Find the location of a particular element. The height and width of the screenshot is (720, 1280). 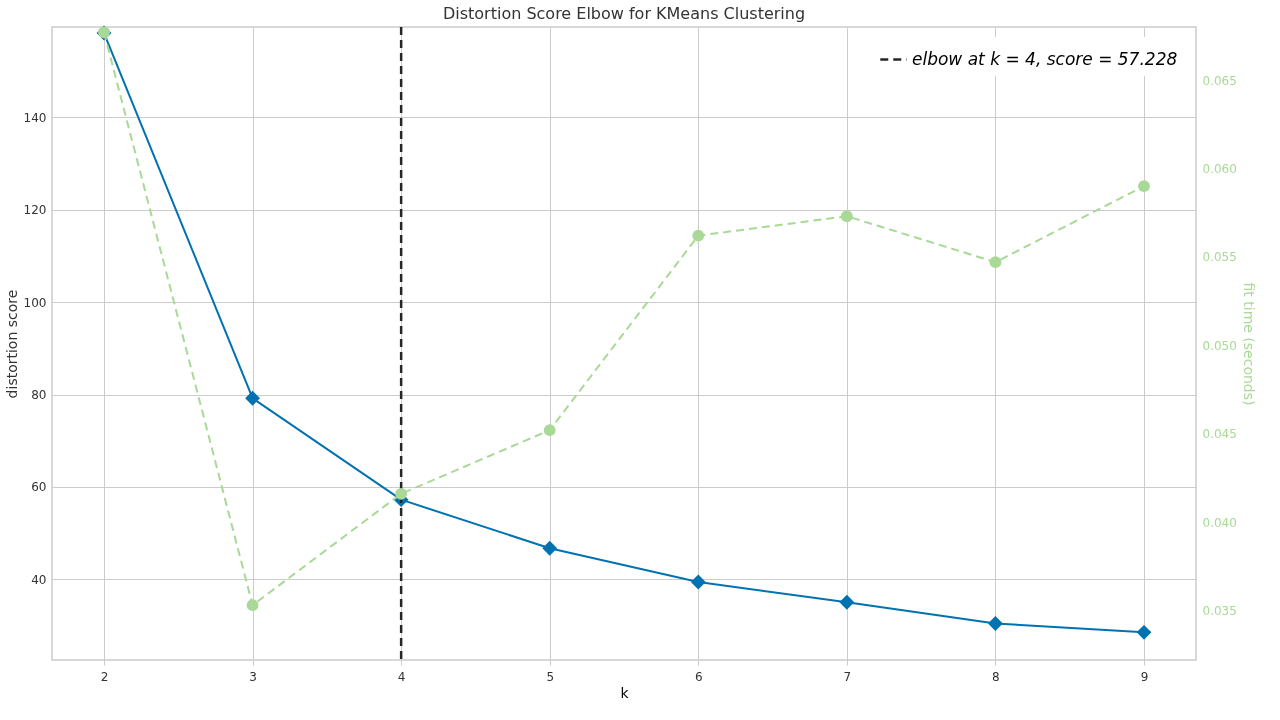

x-tick-label: 5 is located at coordinates (550, 676).